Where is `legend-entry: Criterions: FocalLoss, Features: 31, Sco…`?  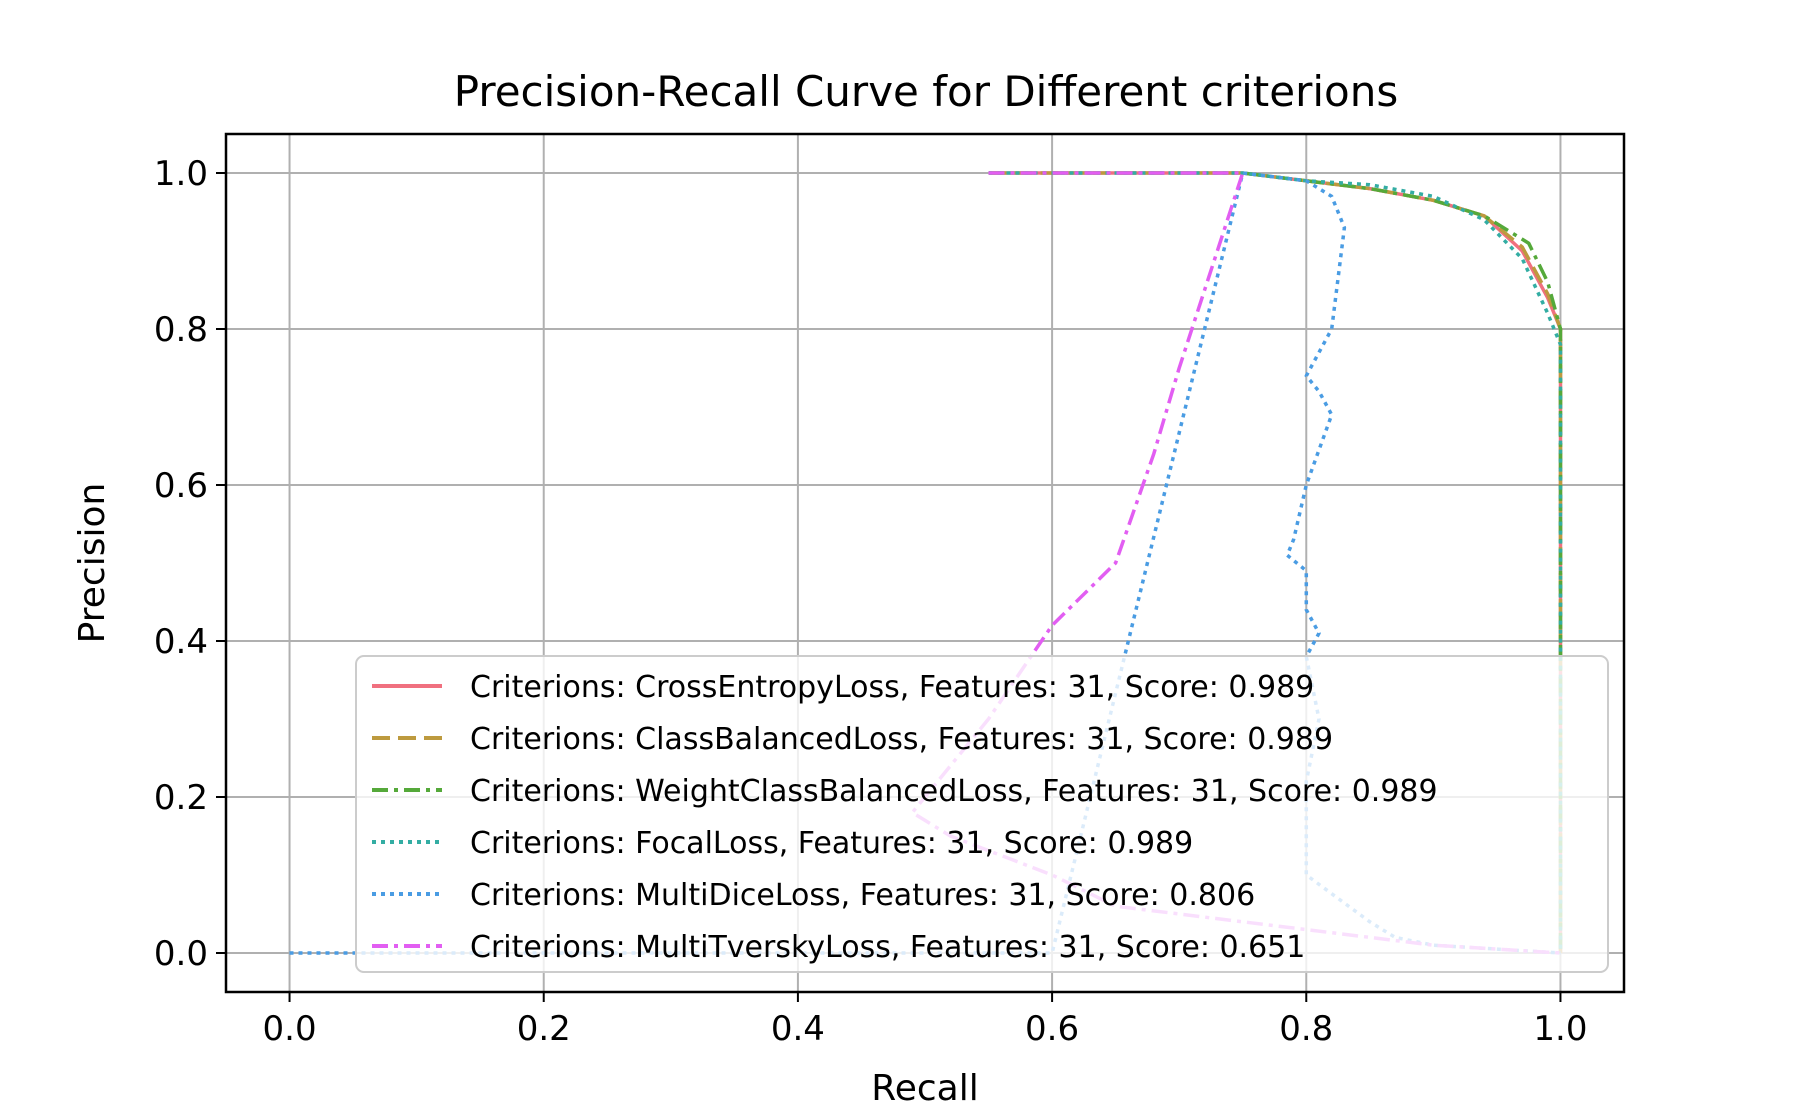
legend-entry: Criterions: FocalLoss, Features: 31, Sco… is located at coordinates (831, 843).